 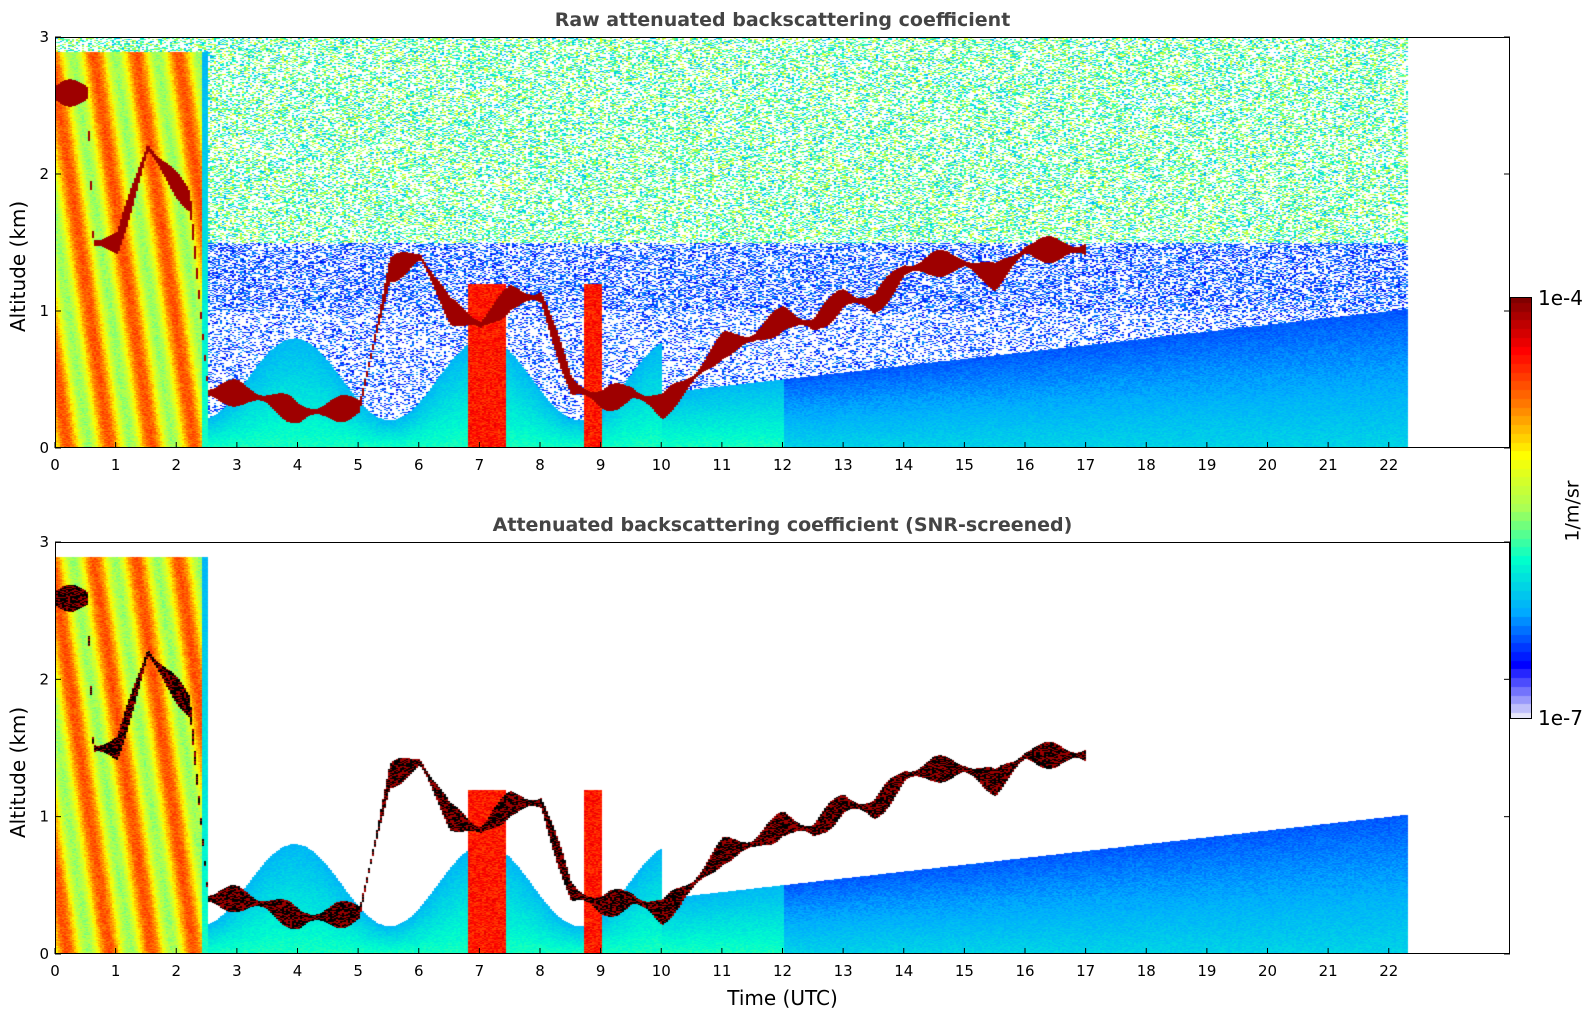 What do you see at coordinates (1388, 465) in the screenshot?
I see `top-x-tick-label: 22` at bounding box center [1388, 465].